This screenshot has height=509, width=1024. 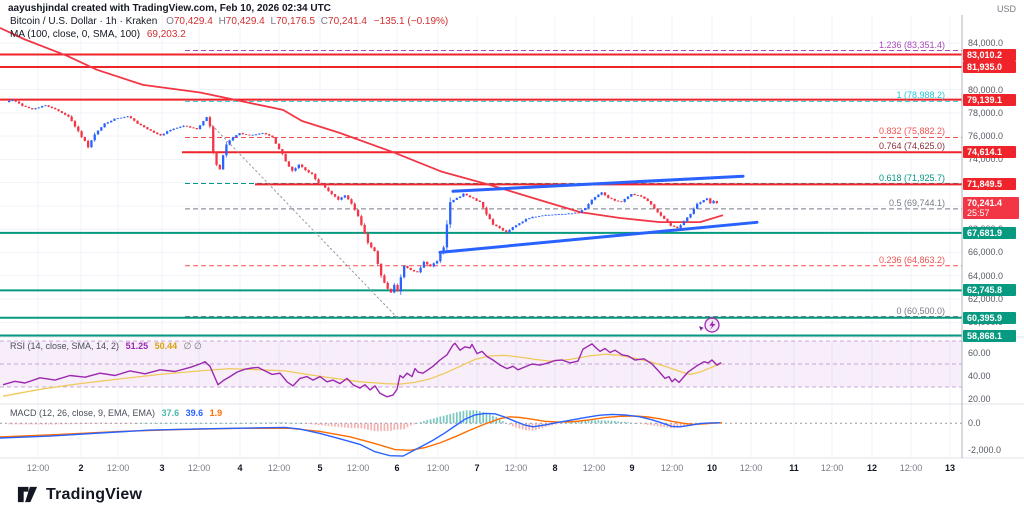 I want to click on change-value: −135.1 (−0.19%), so click(x=411, y=21).